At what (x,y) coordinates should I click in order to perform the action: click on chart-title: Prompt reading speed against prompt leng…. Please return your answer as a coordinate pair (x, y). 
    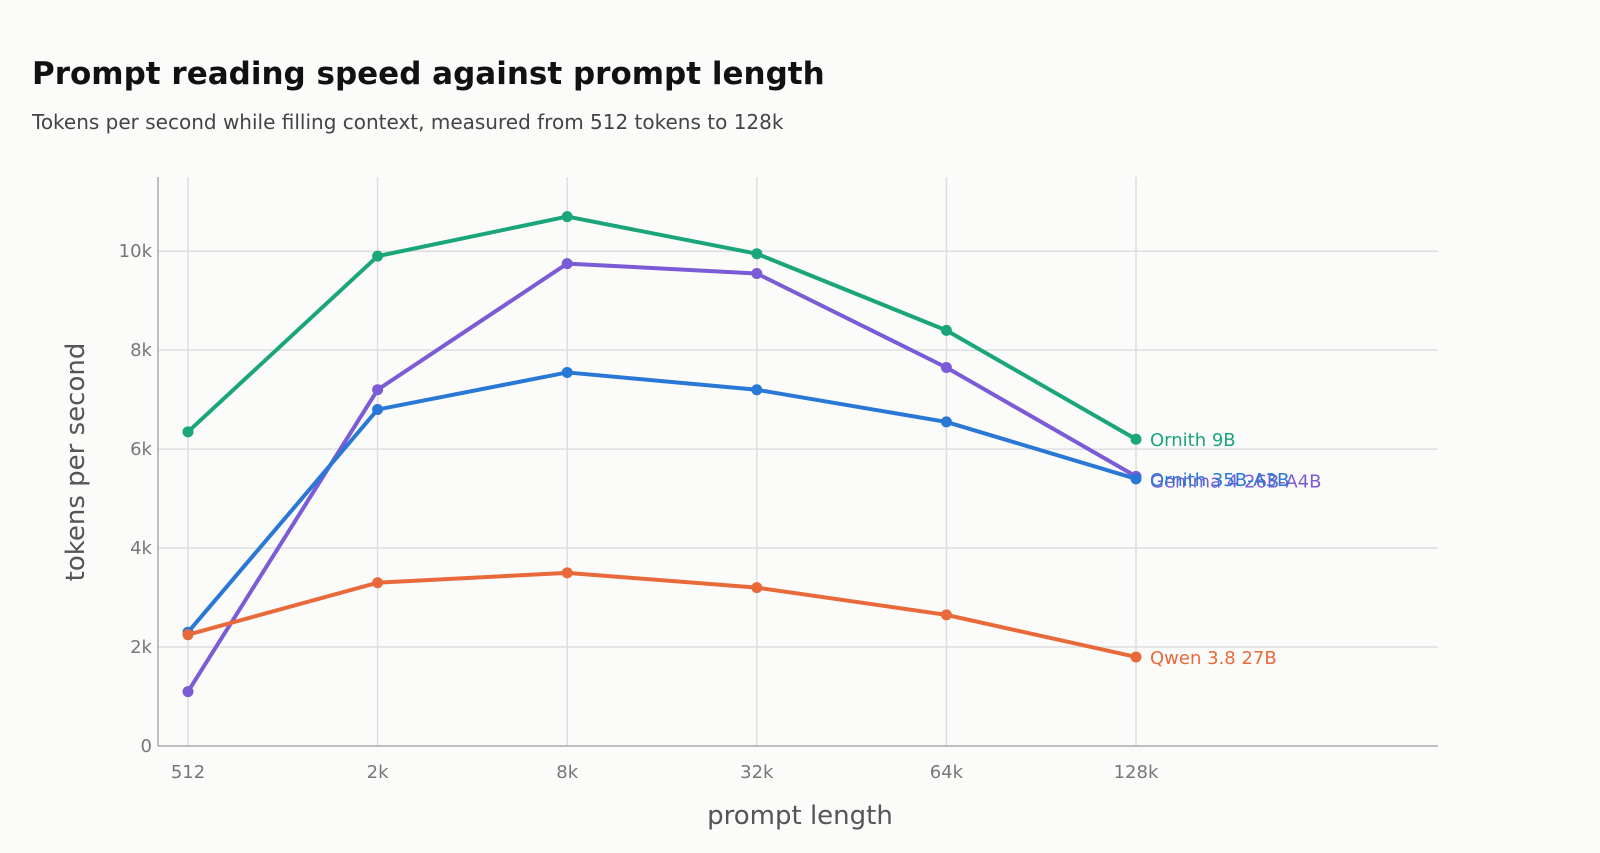
    Looking at the image, I should click on (428, 74).